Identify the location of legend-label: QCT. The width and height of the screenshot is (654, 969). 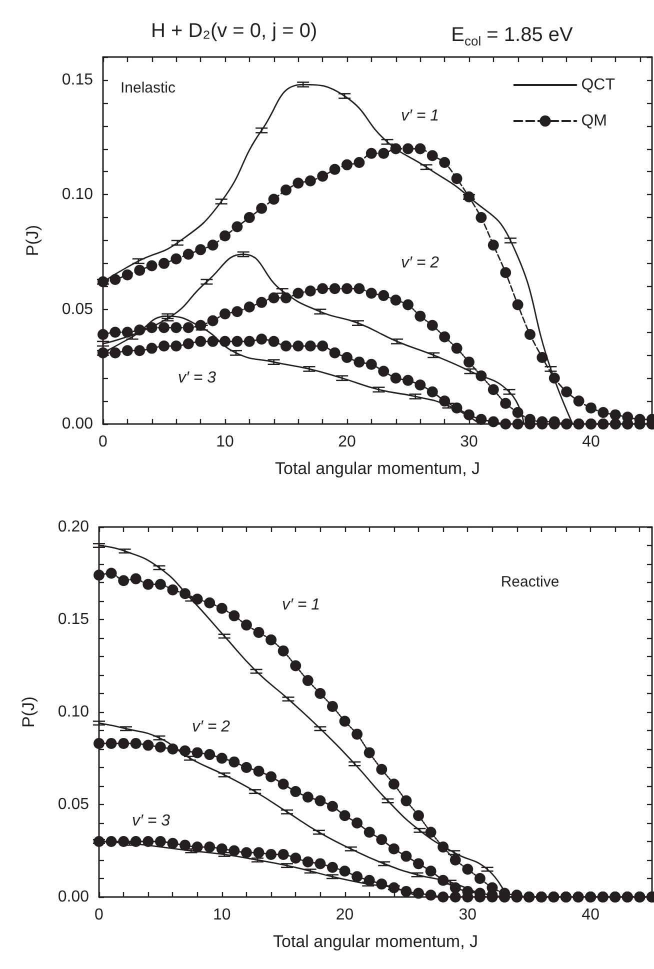
(598, 85).